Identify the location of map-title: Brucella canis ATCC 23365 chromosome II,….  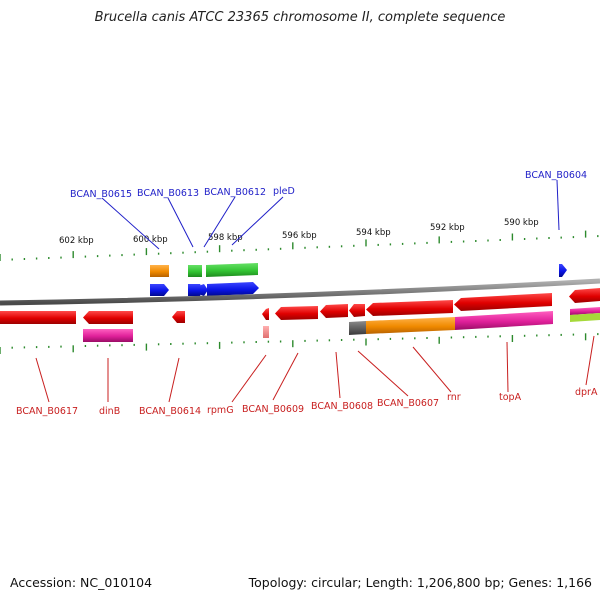
(300, 17).